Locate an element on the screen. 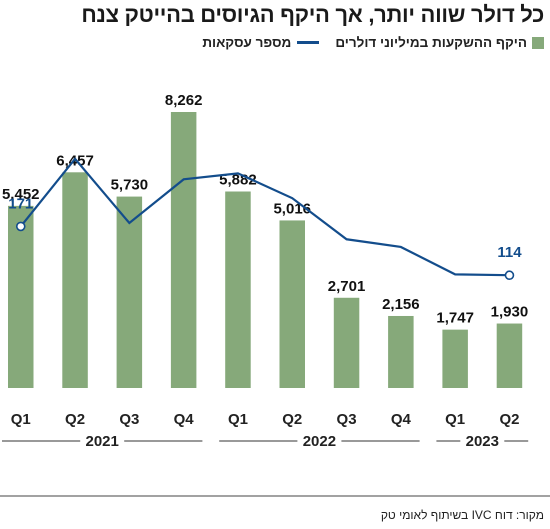  legend-bar-swatch is located at coordinates (538, 42).